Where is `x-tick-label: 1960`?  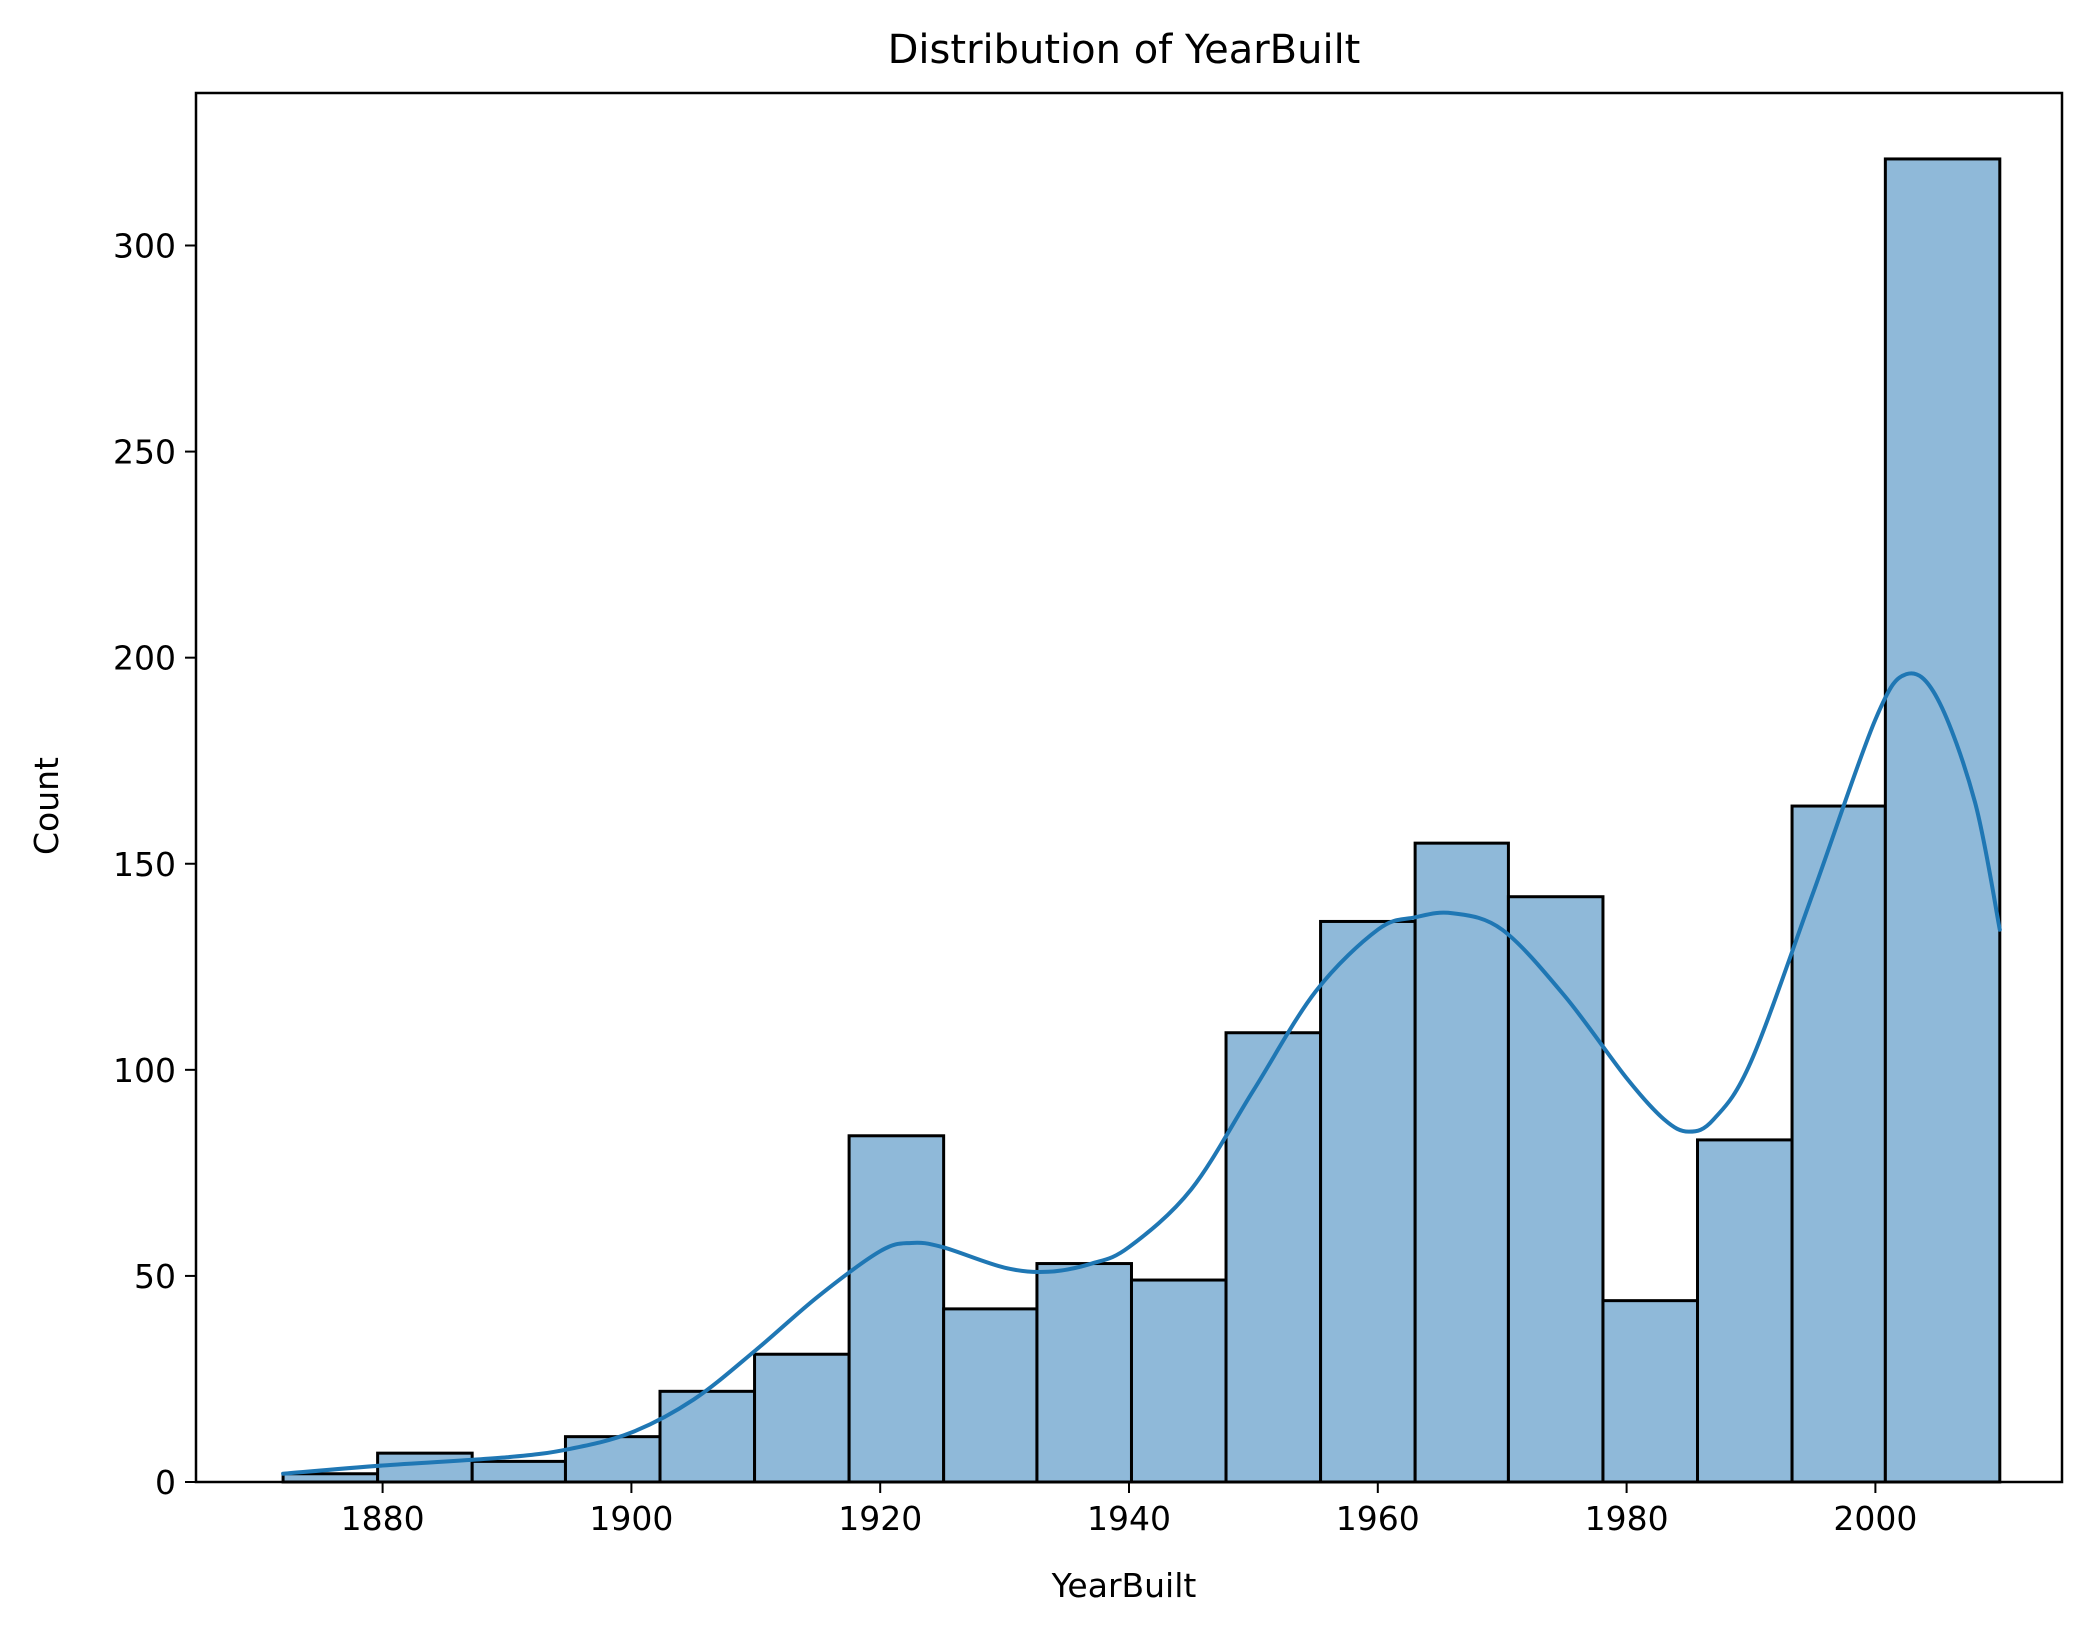 x-tick-label: 1960 is located at coordinates (1378, 1518).